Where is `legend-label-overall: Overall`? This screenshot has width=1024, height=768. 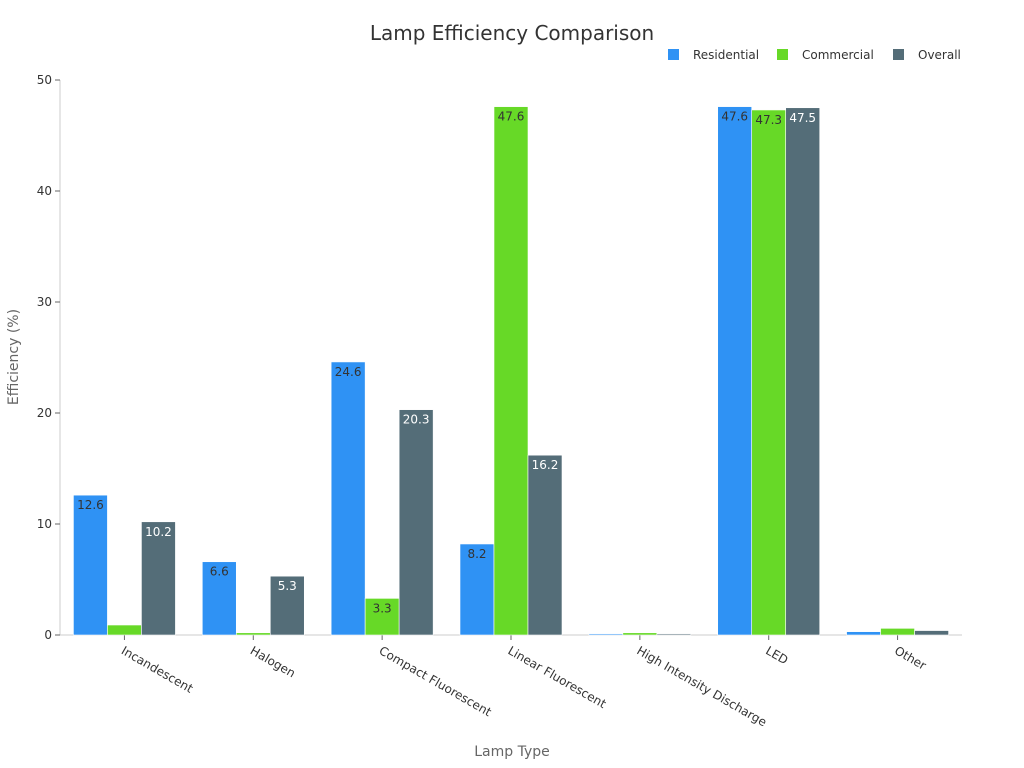
legend-label-overall: Overall is located at coordinates (939, 55).